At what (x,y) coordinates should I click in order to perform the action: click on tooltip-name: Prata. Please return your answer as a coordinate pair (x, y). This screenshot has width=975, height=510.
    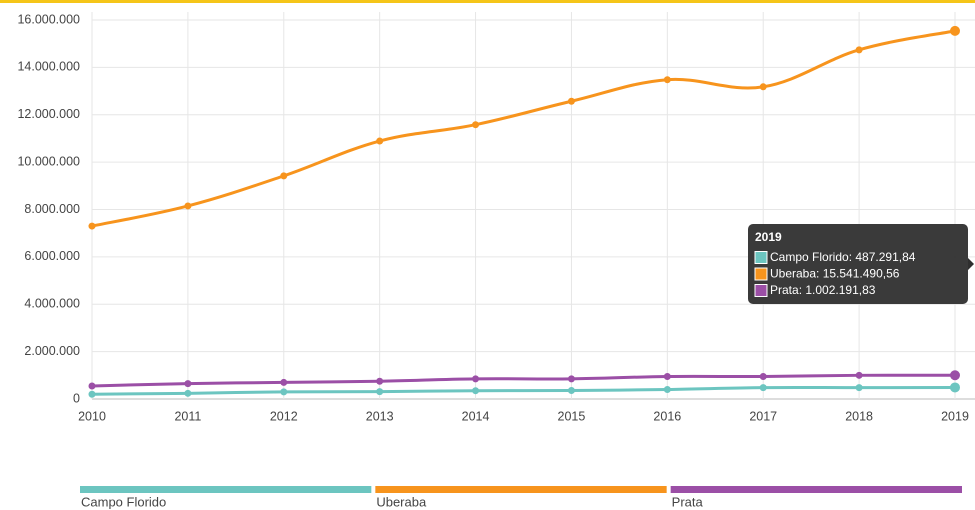
    Looking at the image, I should click on (784, 290).